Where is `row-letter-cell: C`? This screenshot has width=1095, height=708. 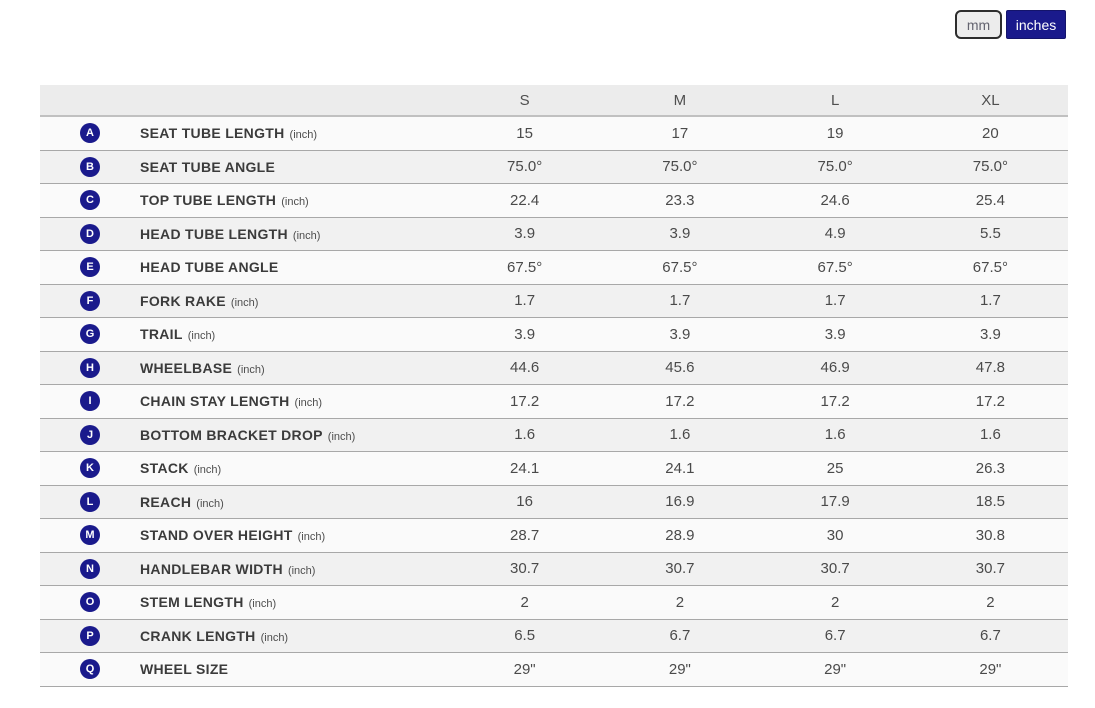 row-letter-cell: C is located at coordinates (90, 200).